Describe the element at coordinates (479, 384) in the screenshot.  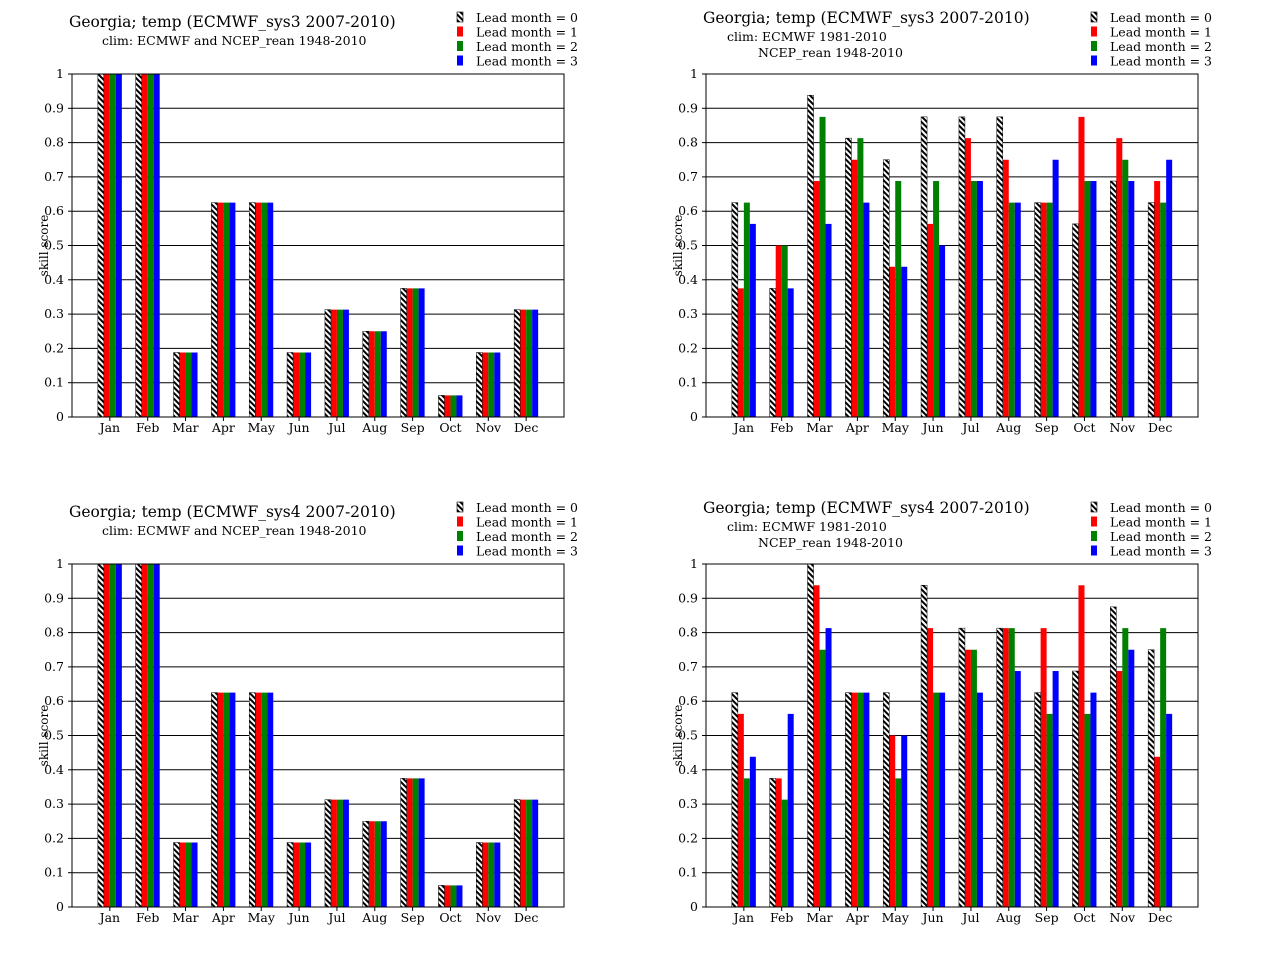
I see `bar-nov-lead0` at that location.